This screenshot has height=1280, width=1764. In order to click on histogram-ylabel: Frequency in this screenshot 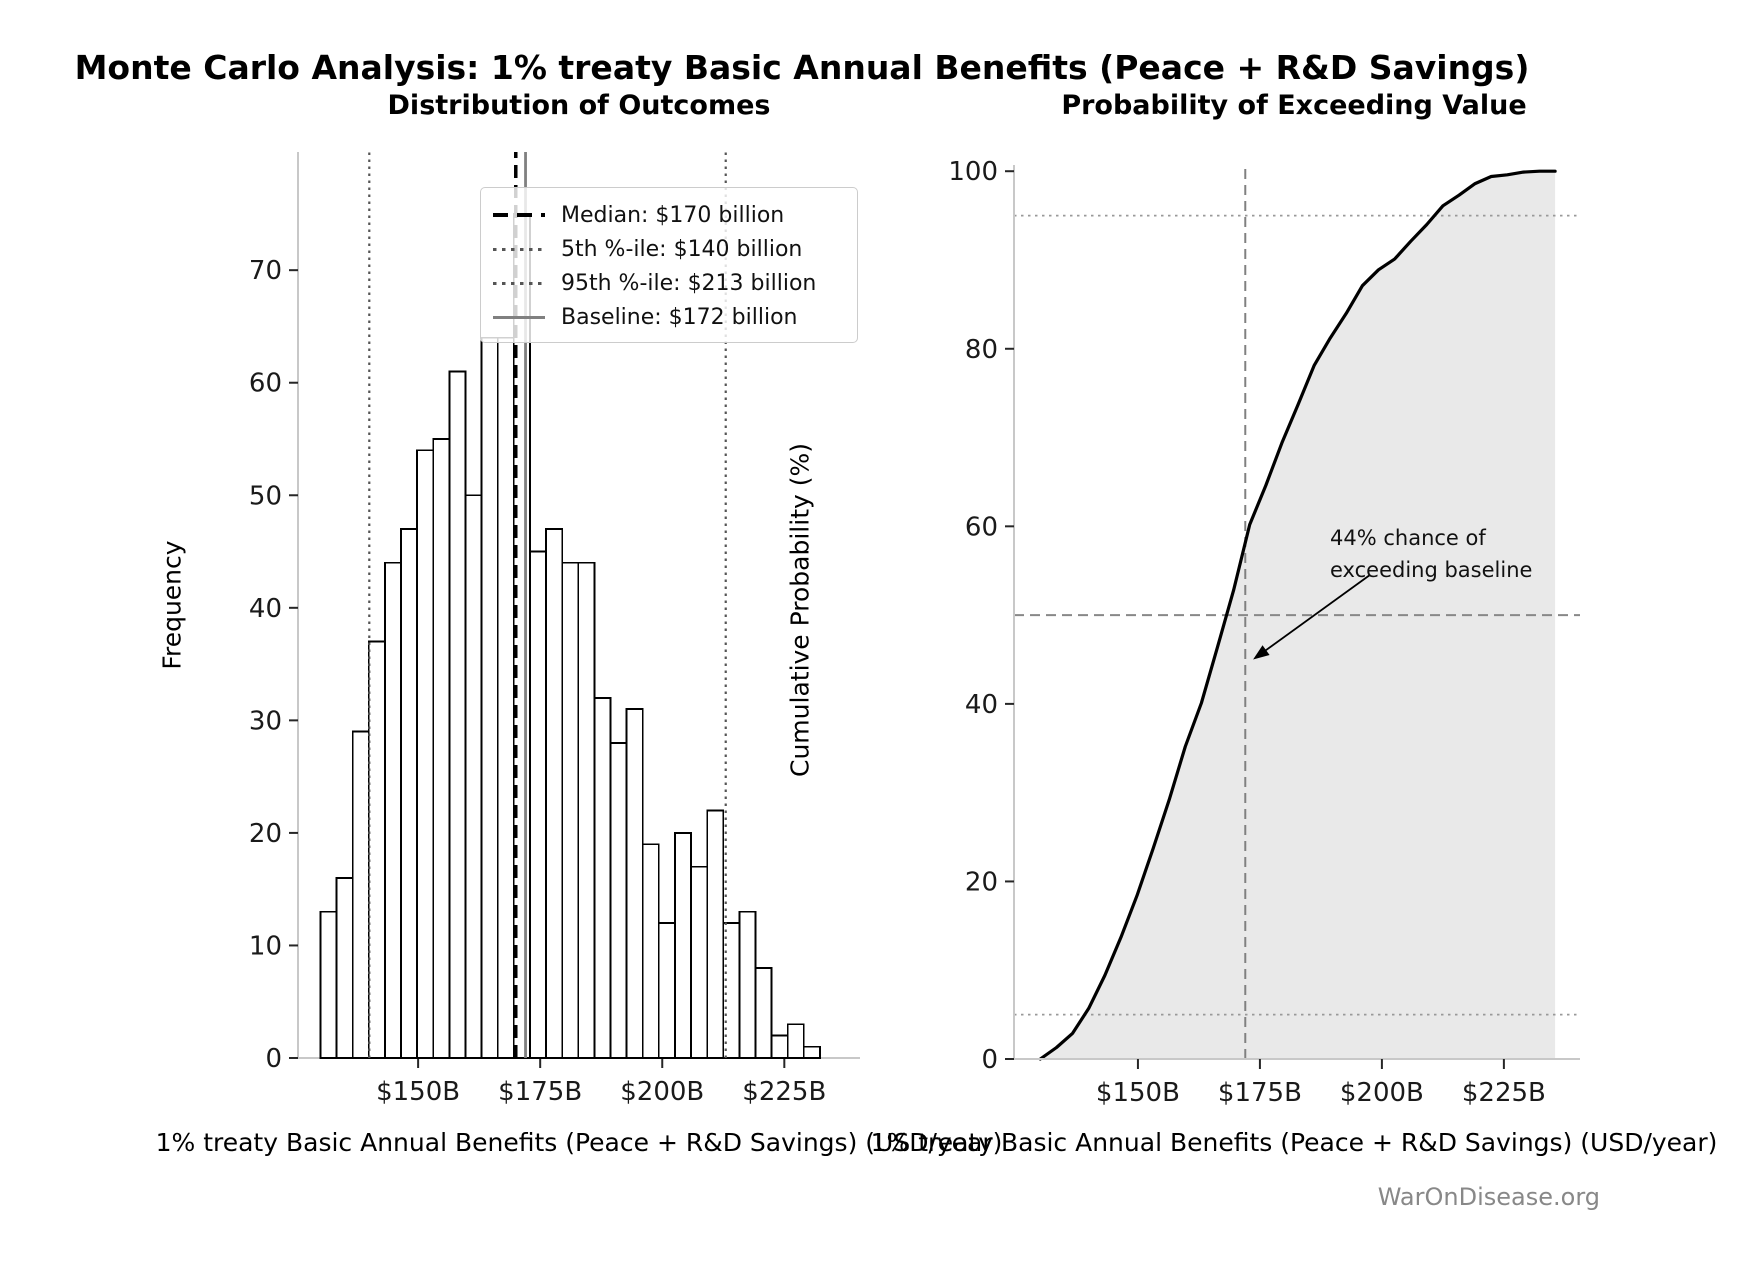, I will do `click(172, 605)`.